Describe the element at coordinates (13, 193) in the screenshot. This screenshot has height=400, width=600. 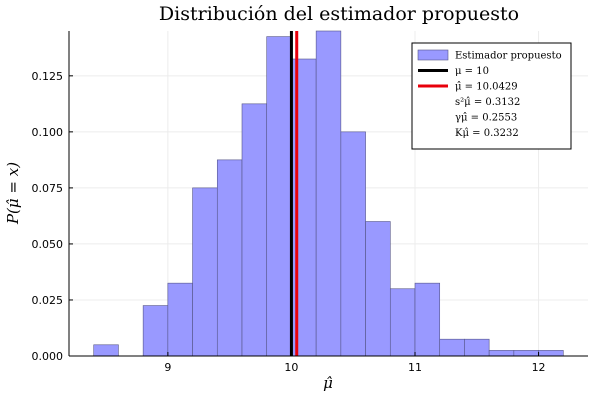
I see `y-axis-label: P(μ̂ = x)` at that location.